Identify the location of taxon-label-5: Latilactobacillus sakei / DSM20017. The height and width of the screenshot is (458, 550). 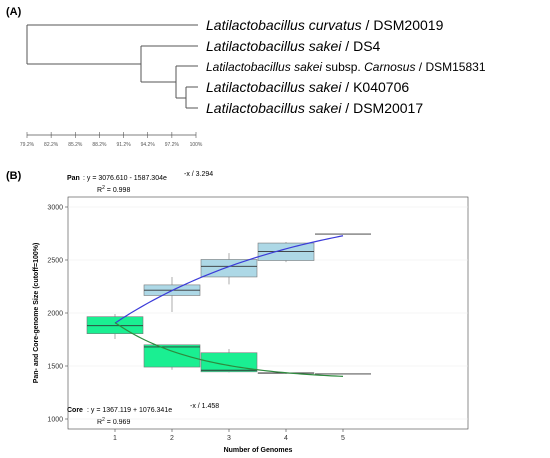
(314, 108).